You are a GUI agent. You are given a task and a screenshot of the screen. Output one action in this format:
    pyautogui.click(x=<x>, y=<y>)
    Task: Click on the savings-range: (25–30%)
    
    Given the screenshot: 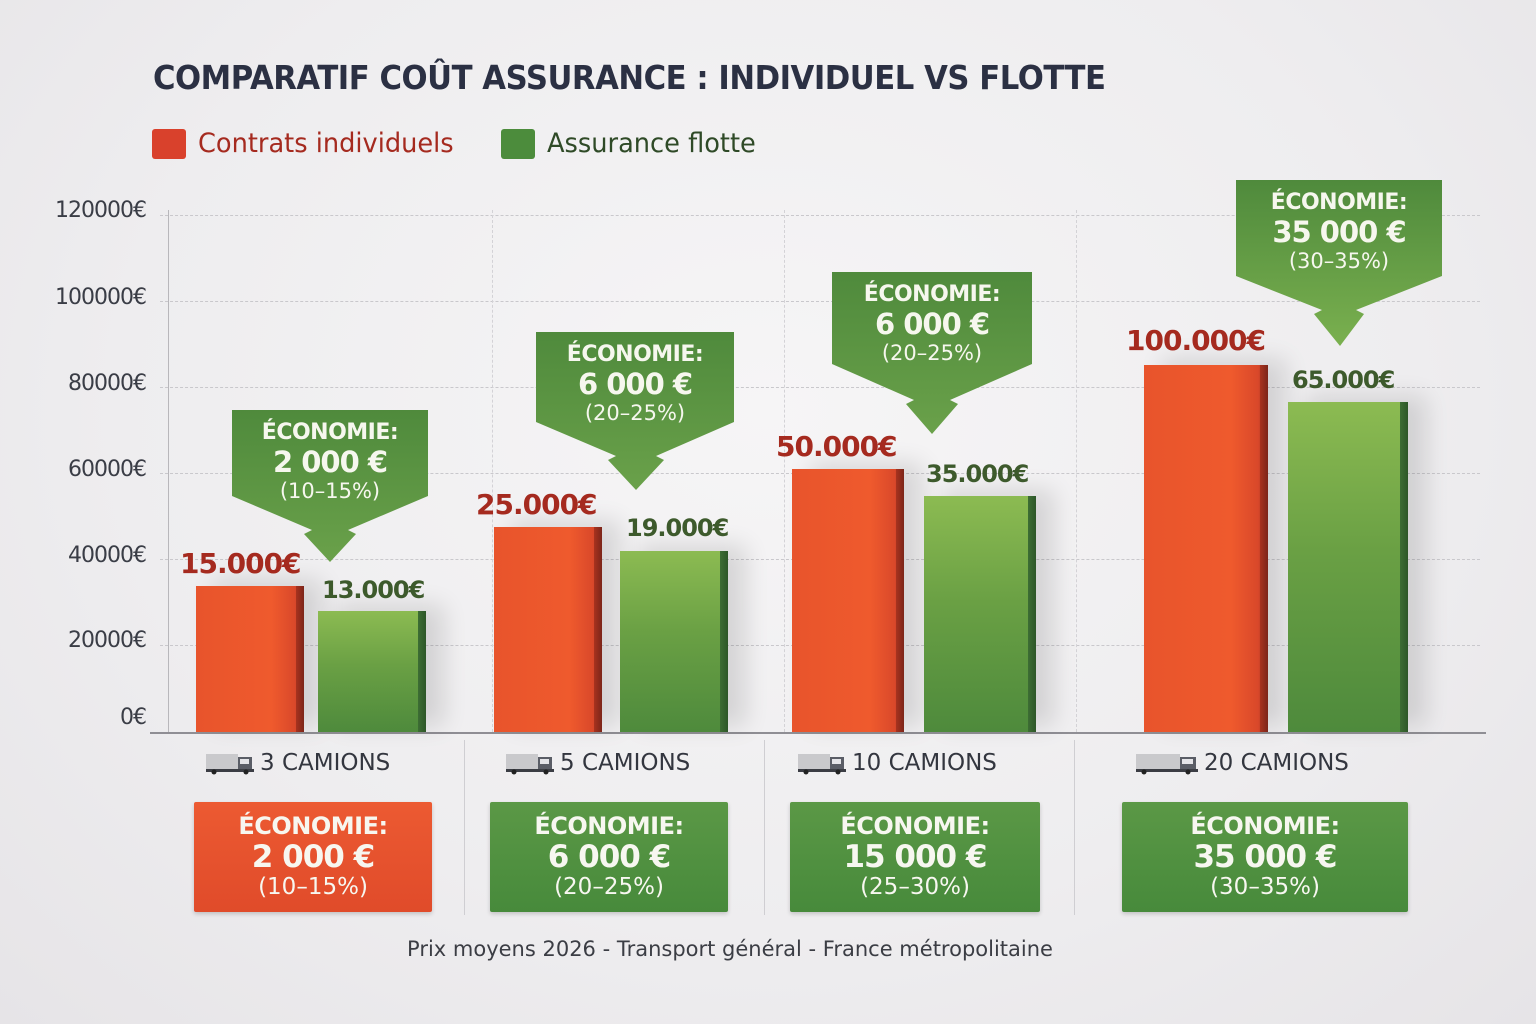 What is the action you would take?
    pyautogui.click(x=915, y=887)
    